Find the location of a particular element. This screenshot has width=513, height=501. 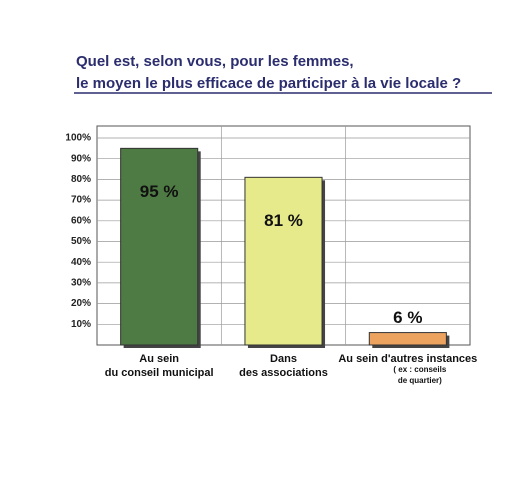

value-label: 81 % is located at coordinates (283, 220).